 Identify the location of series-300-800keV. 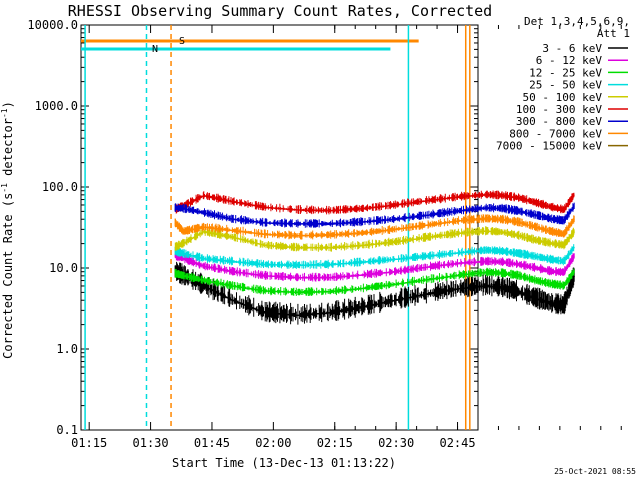
(374, 215).